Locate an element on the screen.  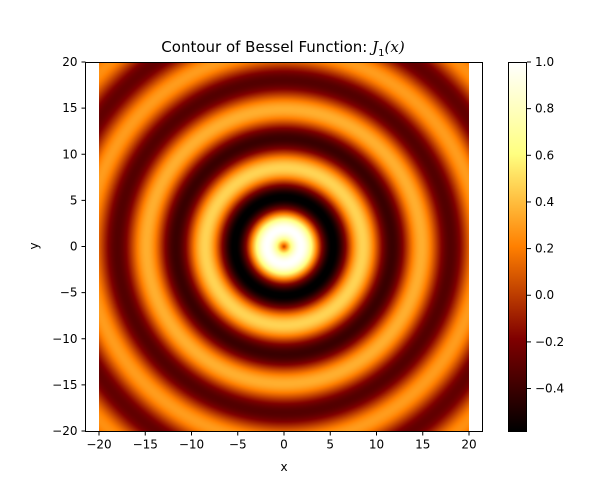
colorbar-frame is located at coordinates (517, 247).